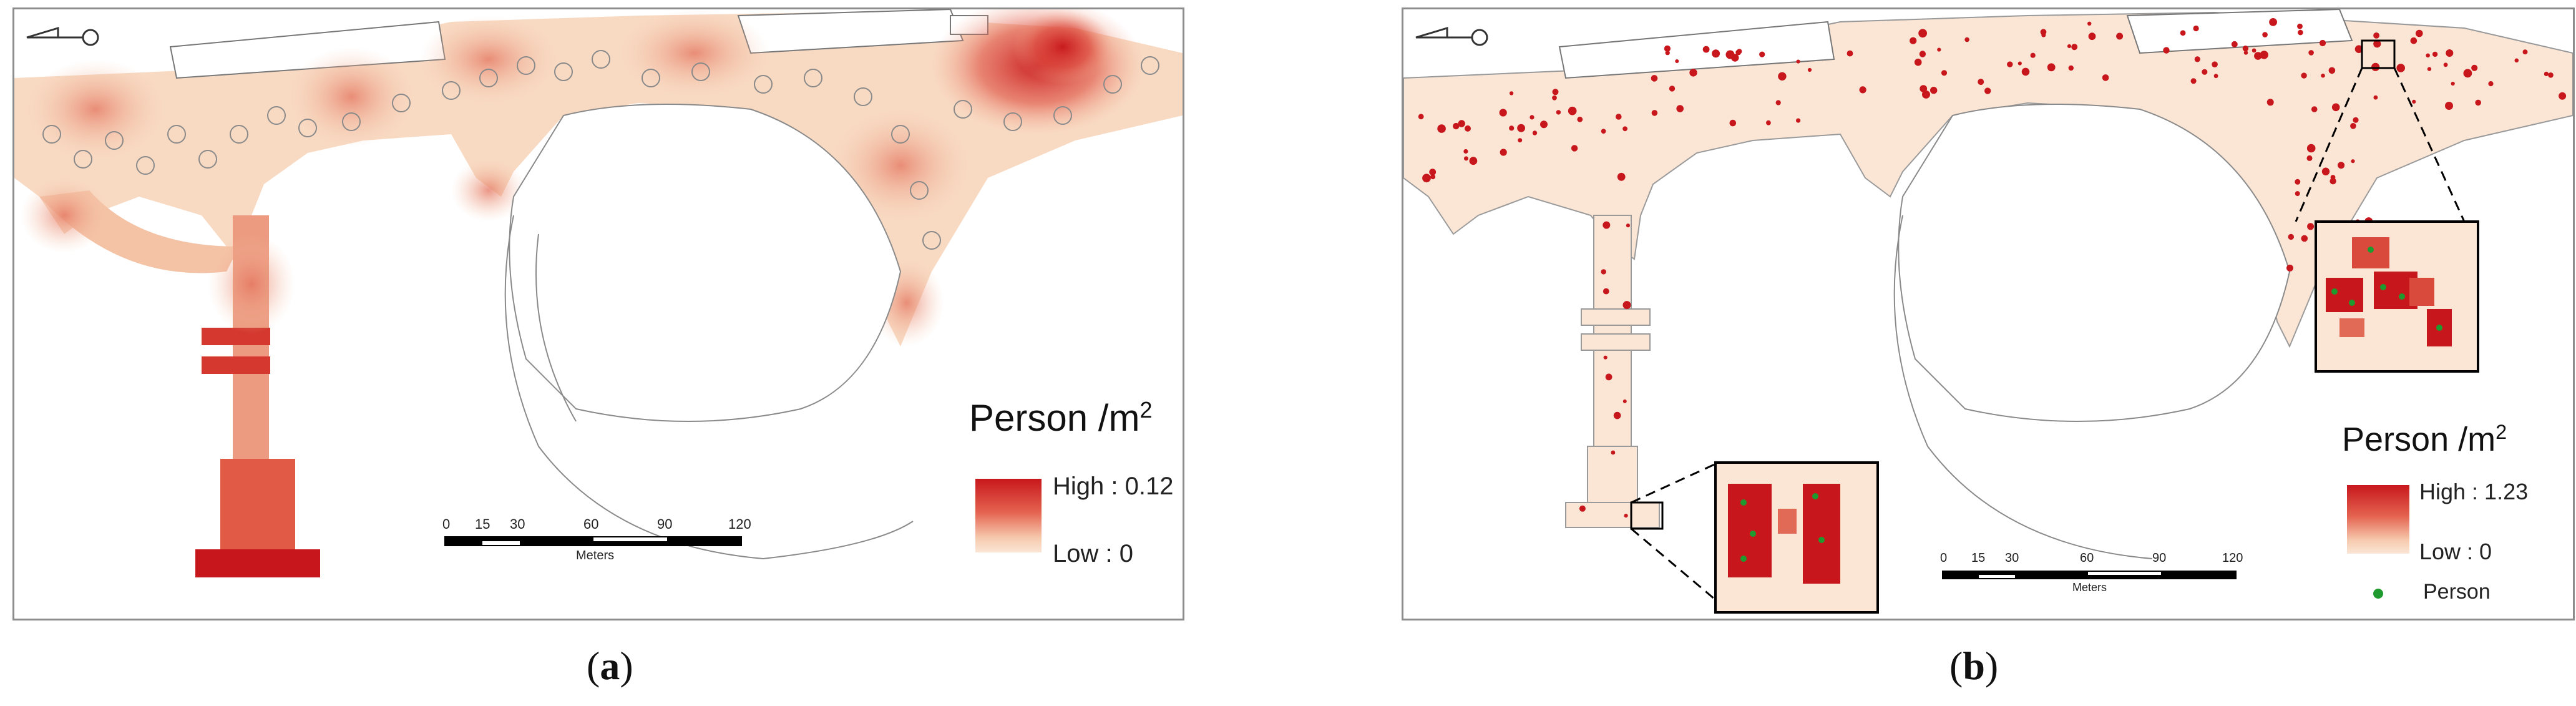  Describe the element at coordinates (1093, 553) in the screenshot. I see `legend-low-label-a: Low : 0` at that location.